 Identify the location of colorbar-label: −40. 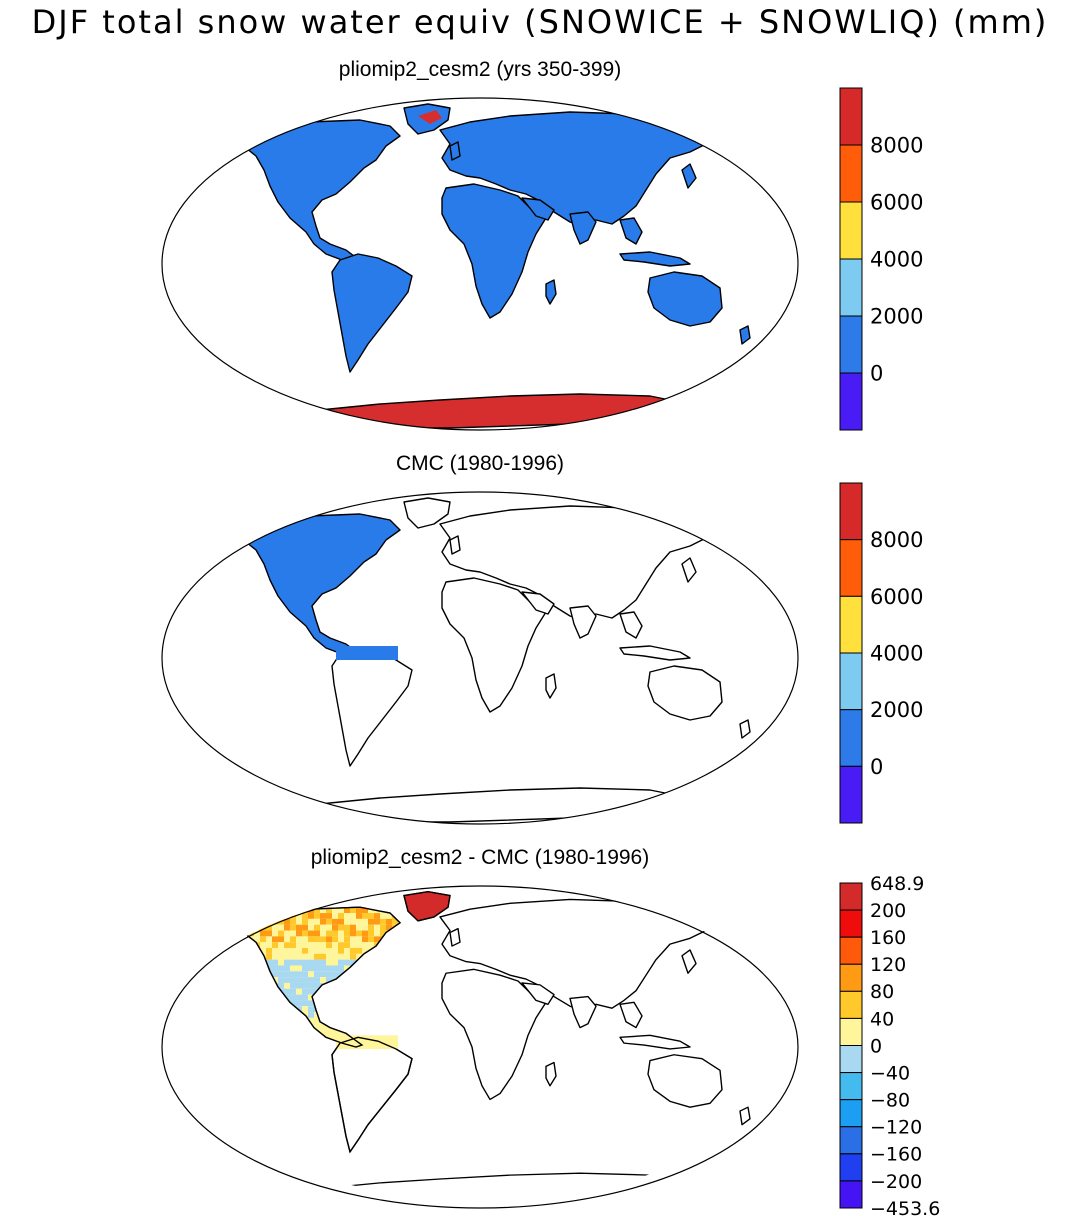
(890, 1073).